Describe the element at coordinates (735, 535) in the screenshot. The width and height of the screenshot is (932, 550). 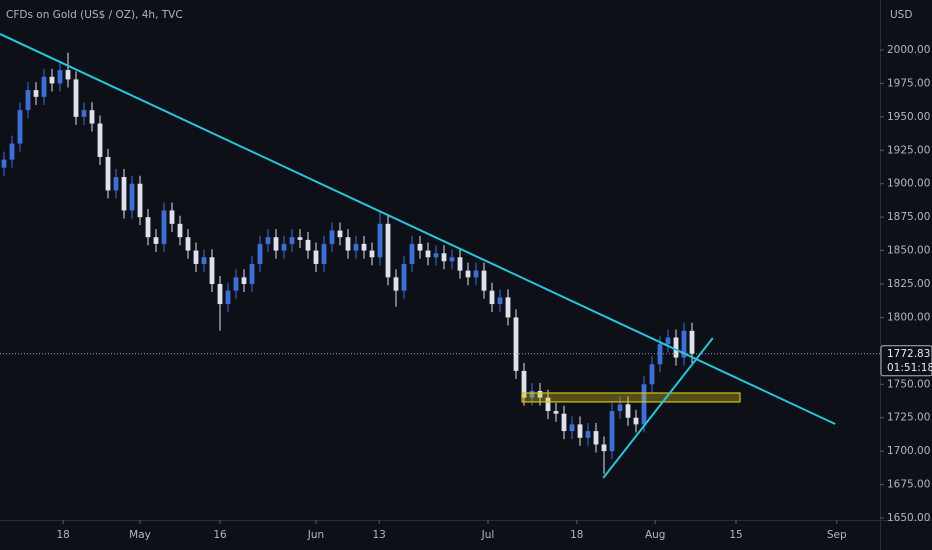
I see `x-tick-label: 15` at that location.